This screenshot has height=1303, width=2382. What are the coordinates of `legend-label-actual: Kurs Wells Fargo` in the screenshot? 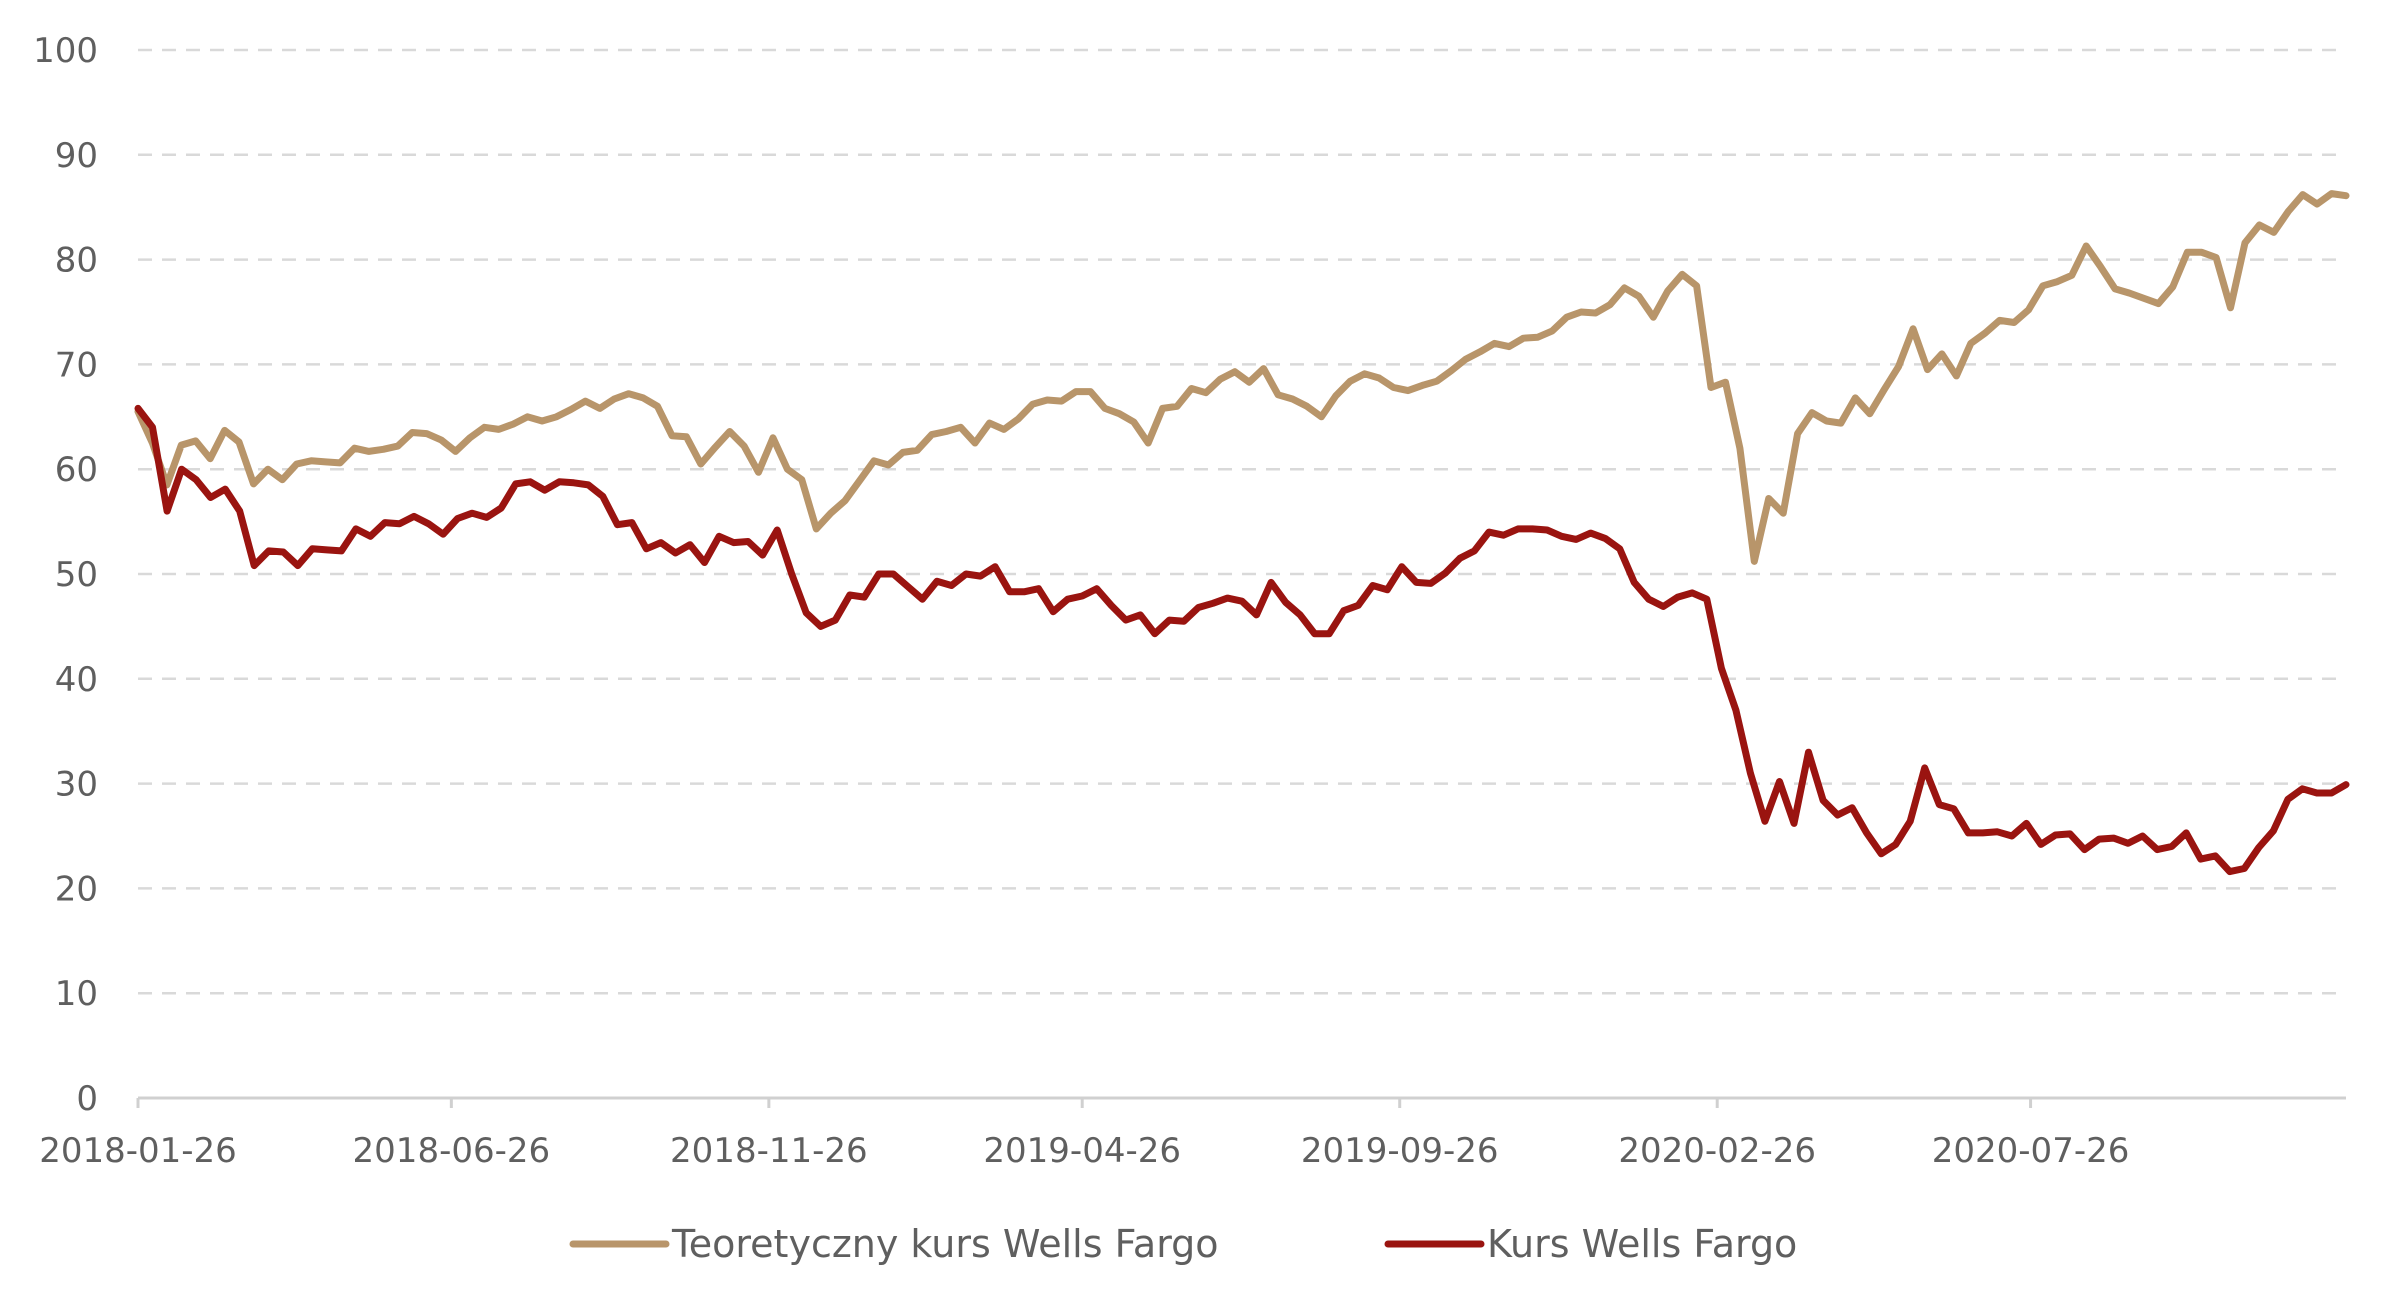 It's located at (1642, 1244).